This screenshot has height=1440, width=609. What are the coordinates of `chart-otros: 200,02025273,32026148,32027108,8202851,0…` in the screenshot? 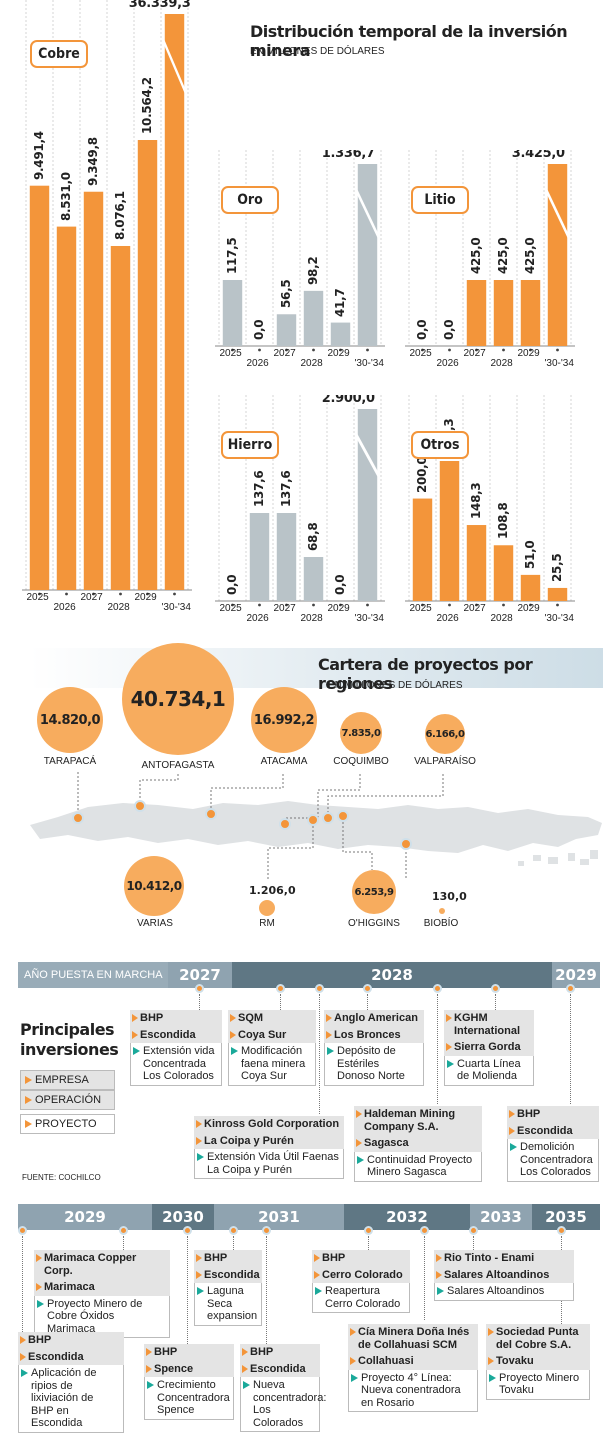 It's located at (490, 509).